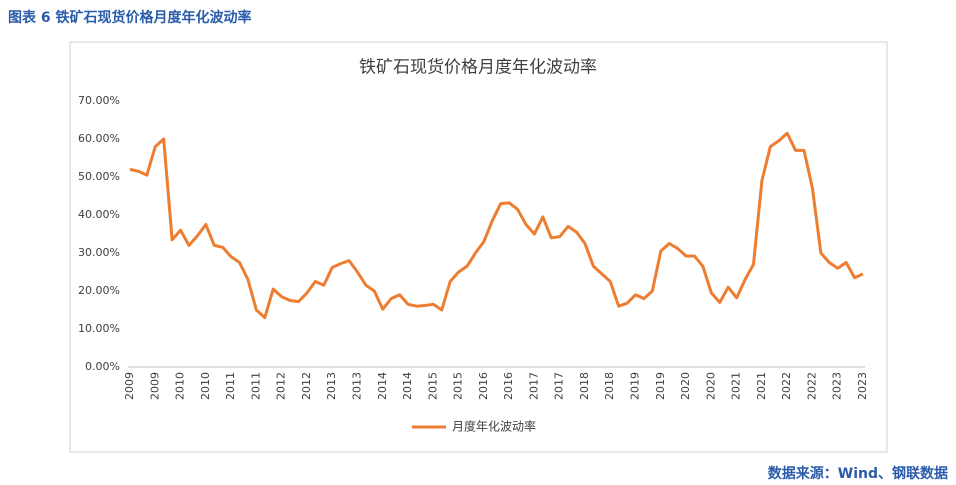 This screenshot has width=956, height=485. What do you see at coordinates (99, 328) in the screenshot?
I see `y-tick-label: 10.00%` at bounding box center [99, 328].